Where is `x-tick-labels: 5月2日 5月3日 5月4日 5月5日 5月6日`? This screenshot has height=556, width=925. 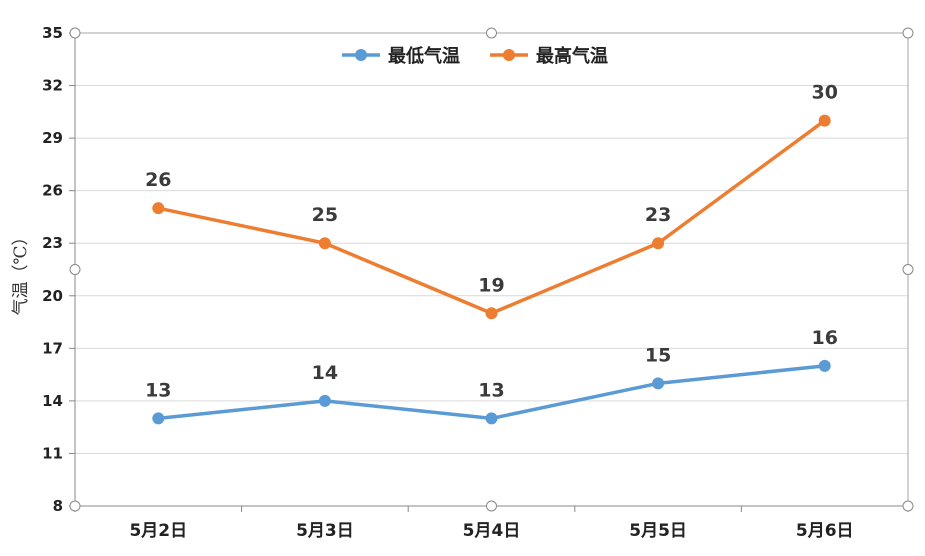
x-tick-labels: 5月2日 5月3日 5月4日 5月5日 5月6日 is located at coordinates (491, 531).